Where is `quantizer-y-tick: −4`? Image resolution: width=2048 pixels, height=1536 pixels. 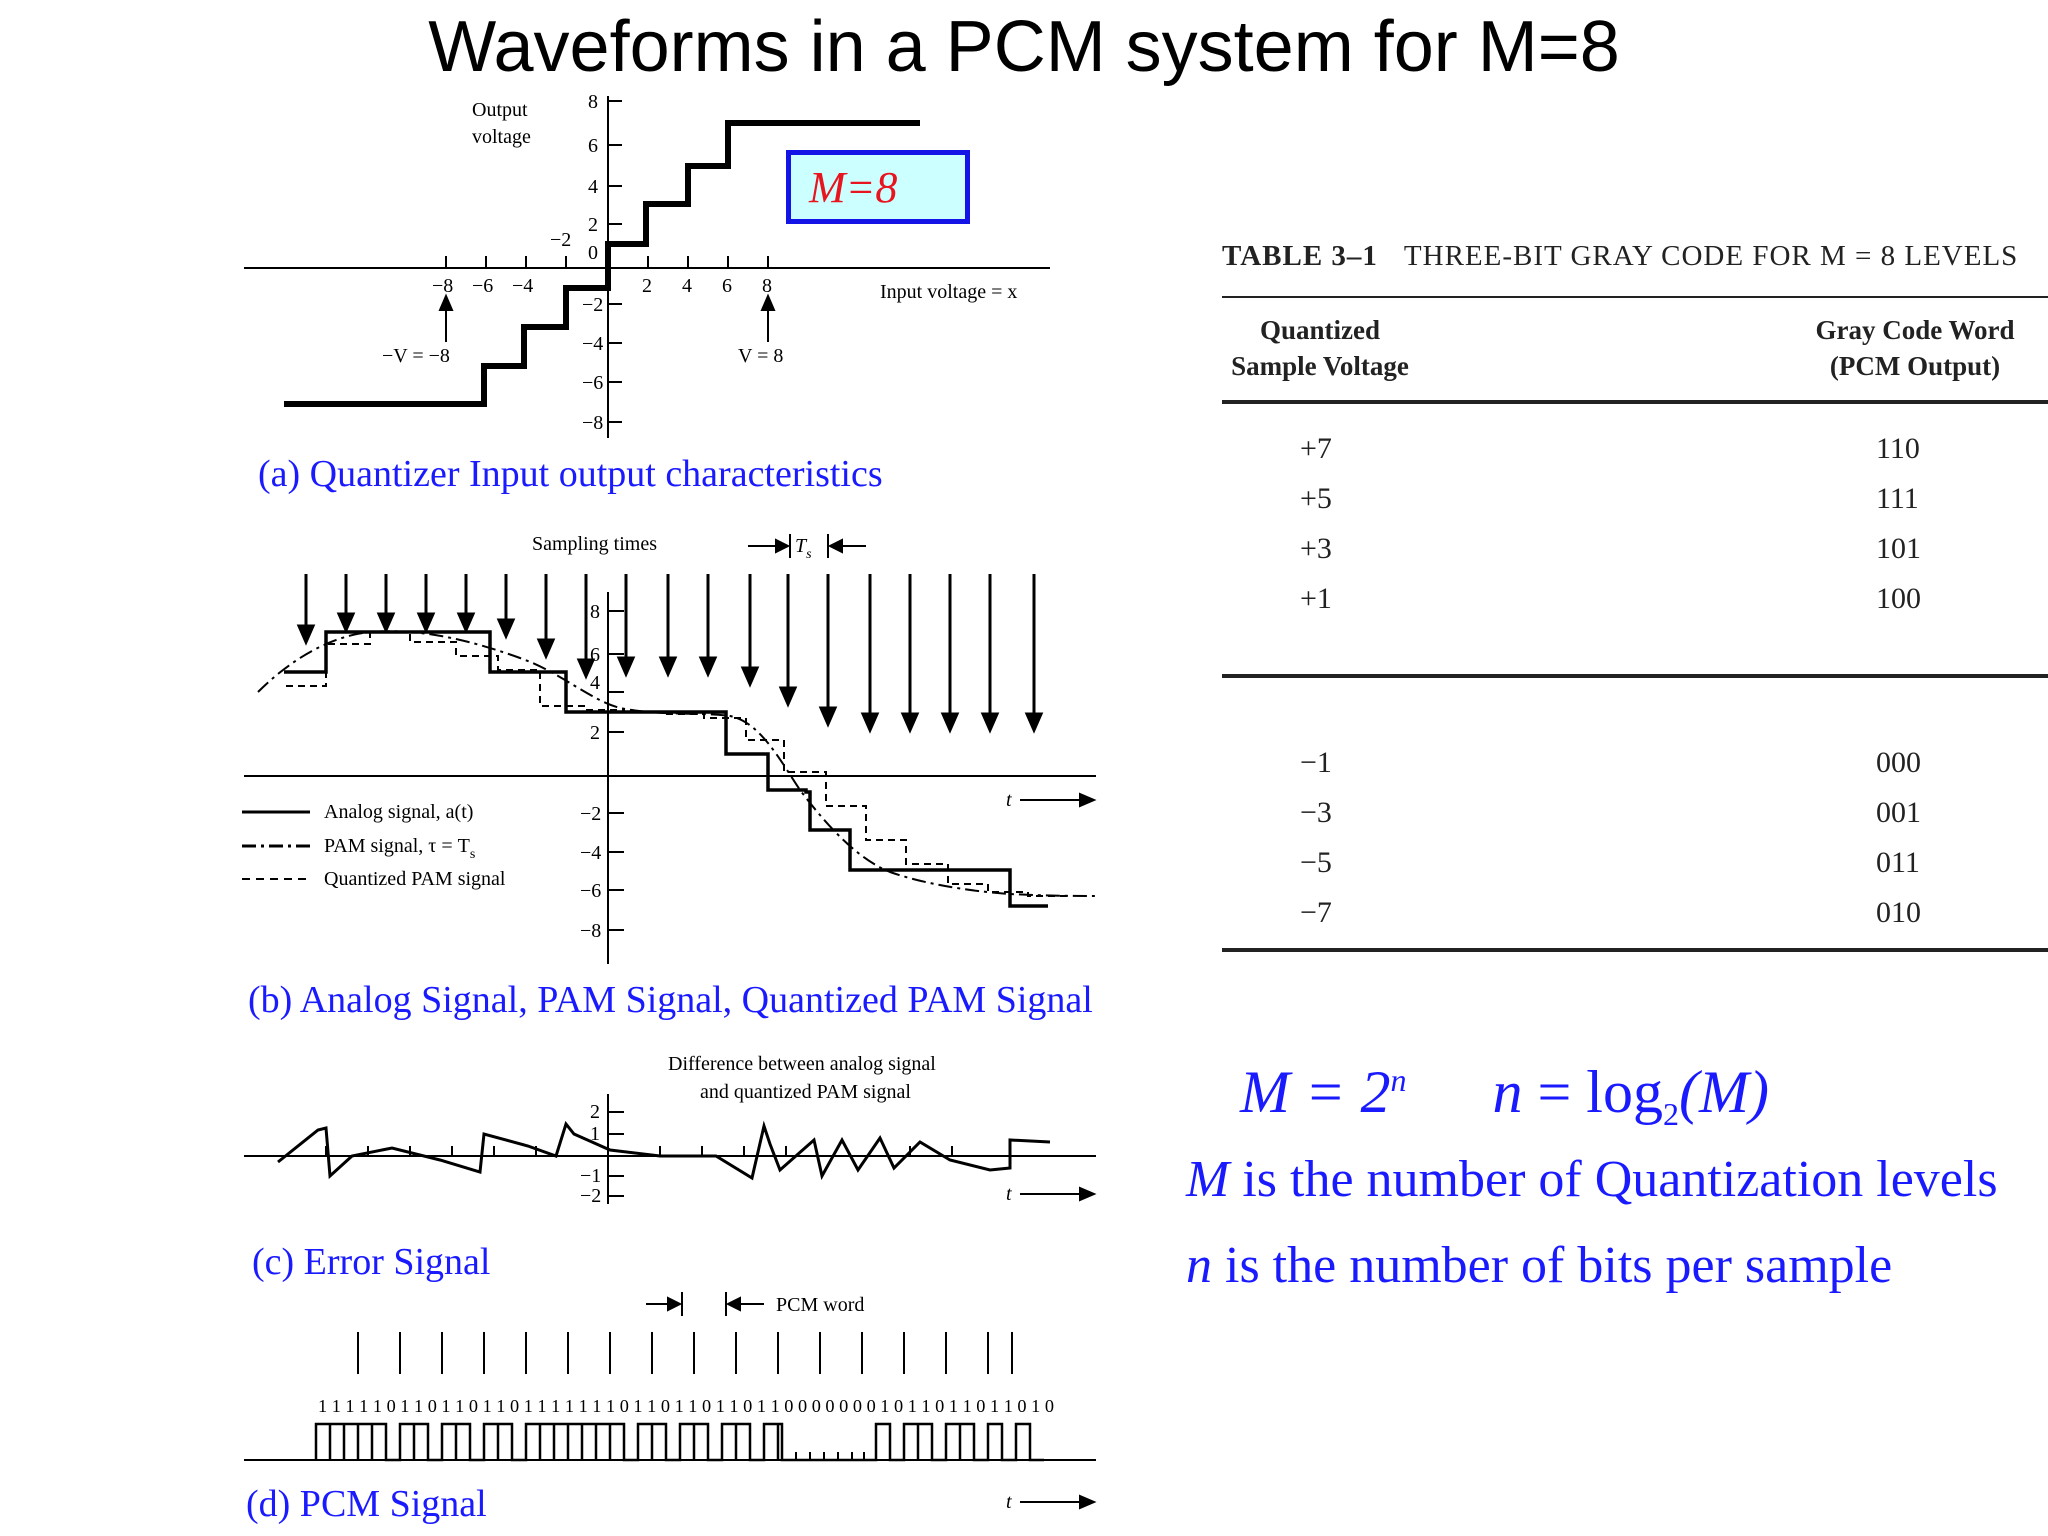 quantizer-y-tick: −4 is located at coordinates (592, 344).